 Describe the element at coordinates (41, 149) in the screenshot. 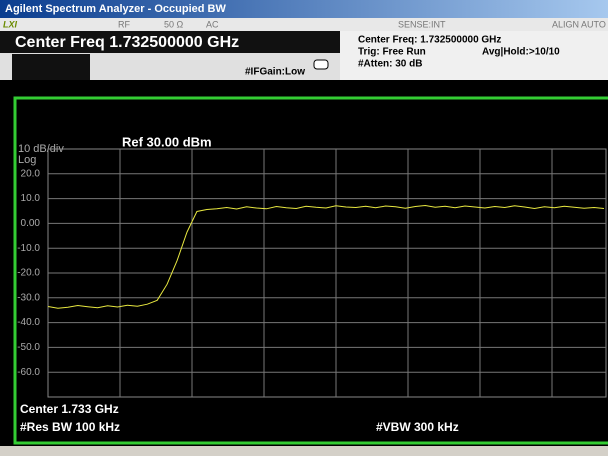

I see `scale-label: 10 dB/div` at that location.